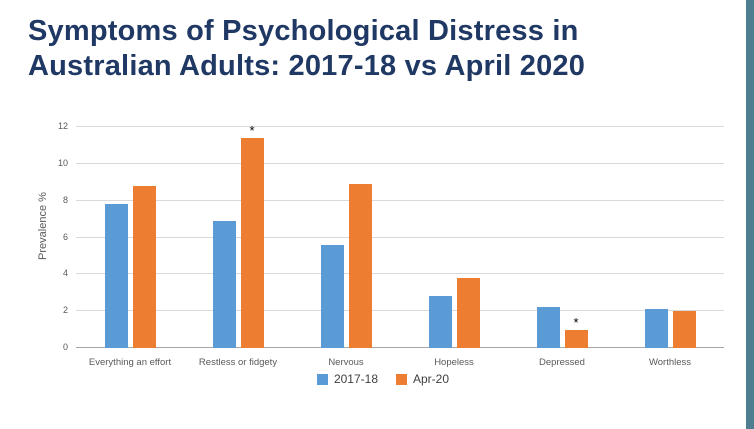  What do you see at coordinates (431, 379) in the screenshot?
I see `legend-label: Apr-20` at bounding box center [431, 379].